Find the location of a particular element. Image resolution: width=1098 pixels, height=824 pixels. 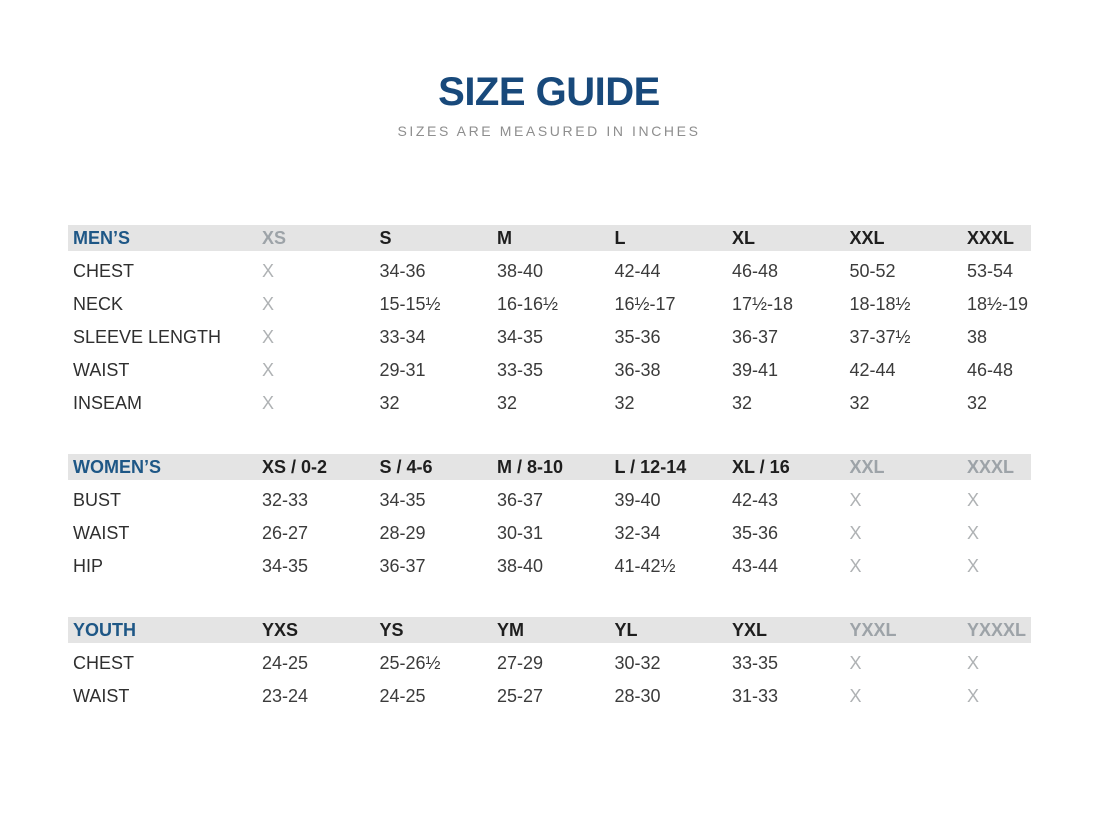

table-row-inseam: INSEAM X 32 32 32 32 32 32 is located at coordinates (549, 402).